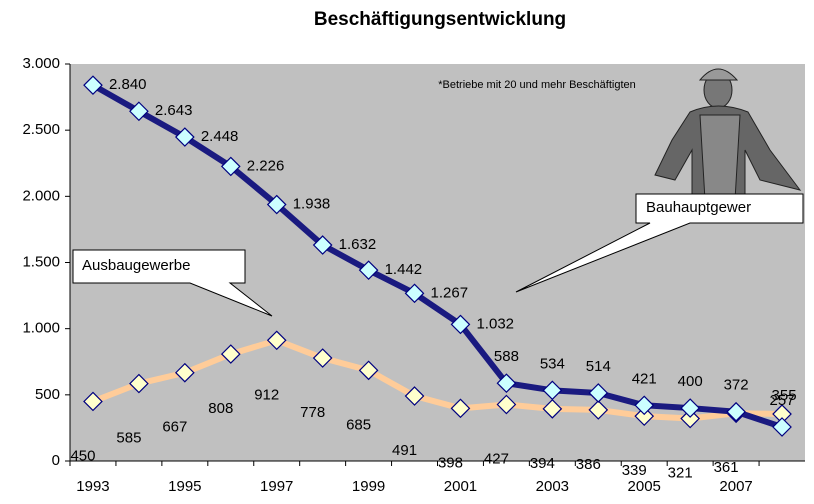 The width and height of the screenshot is (814, 504). I want to click on data-label: 427, so click(496, 458).